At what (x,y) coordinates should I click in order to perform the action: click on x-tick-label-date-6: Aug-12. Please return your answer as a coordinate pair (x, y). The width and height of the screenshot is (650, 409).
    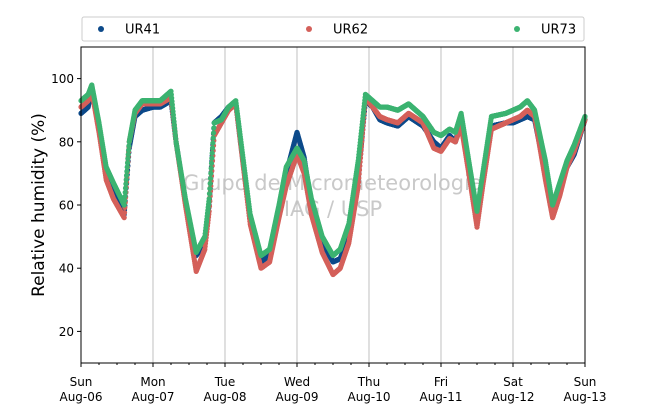
    Looking at the image, I should click on (512, 397).